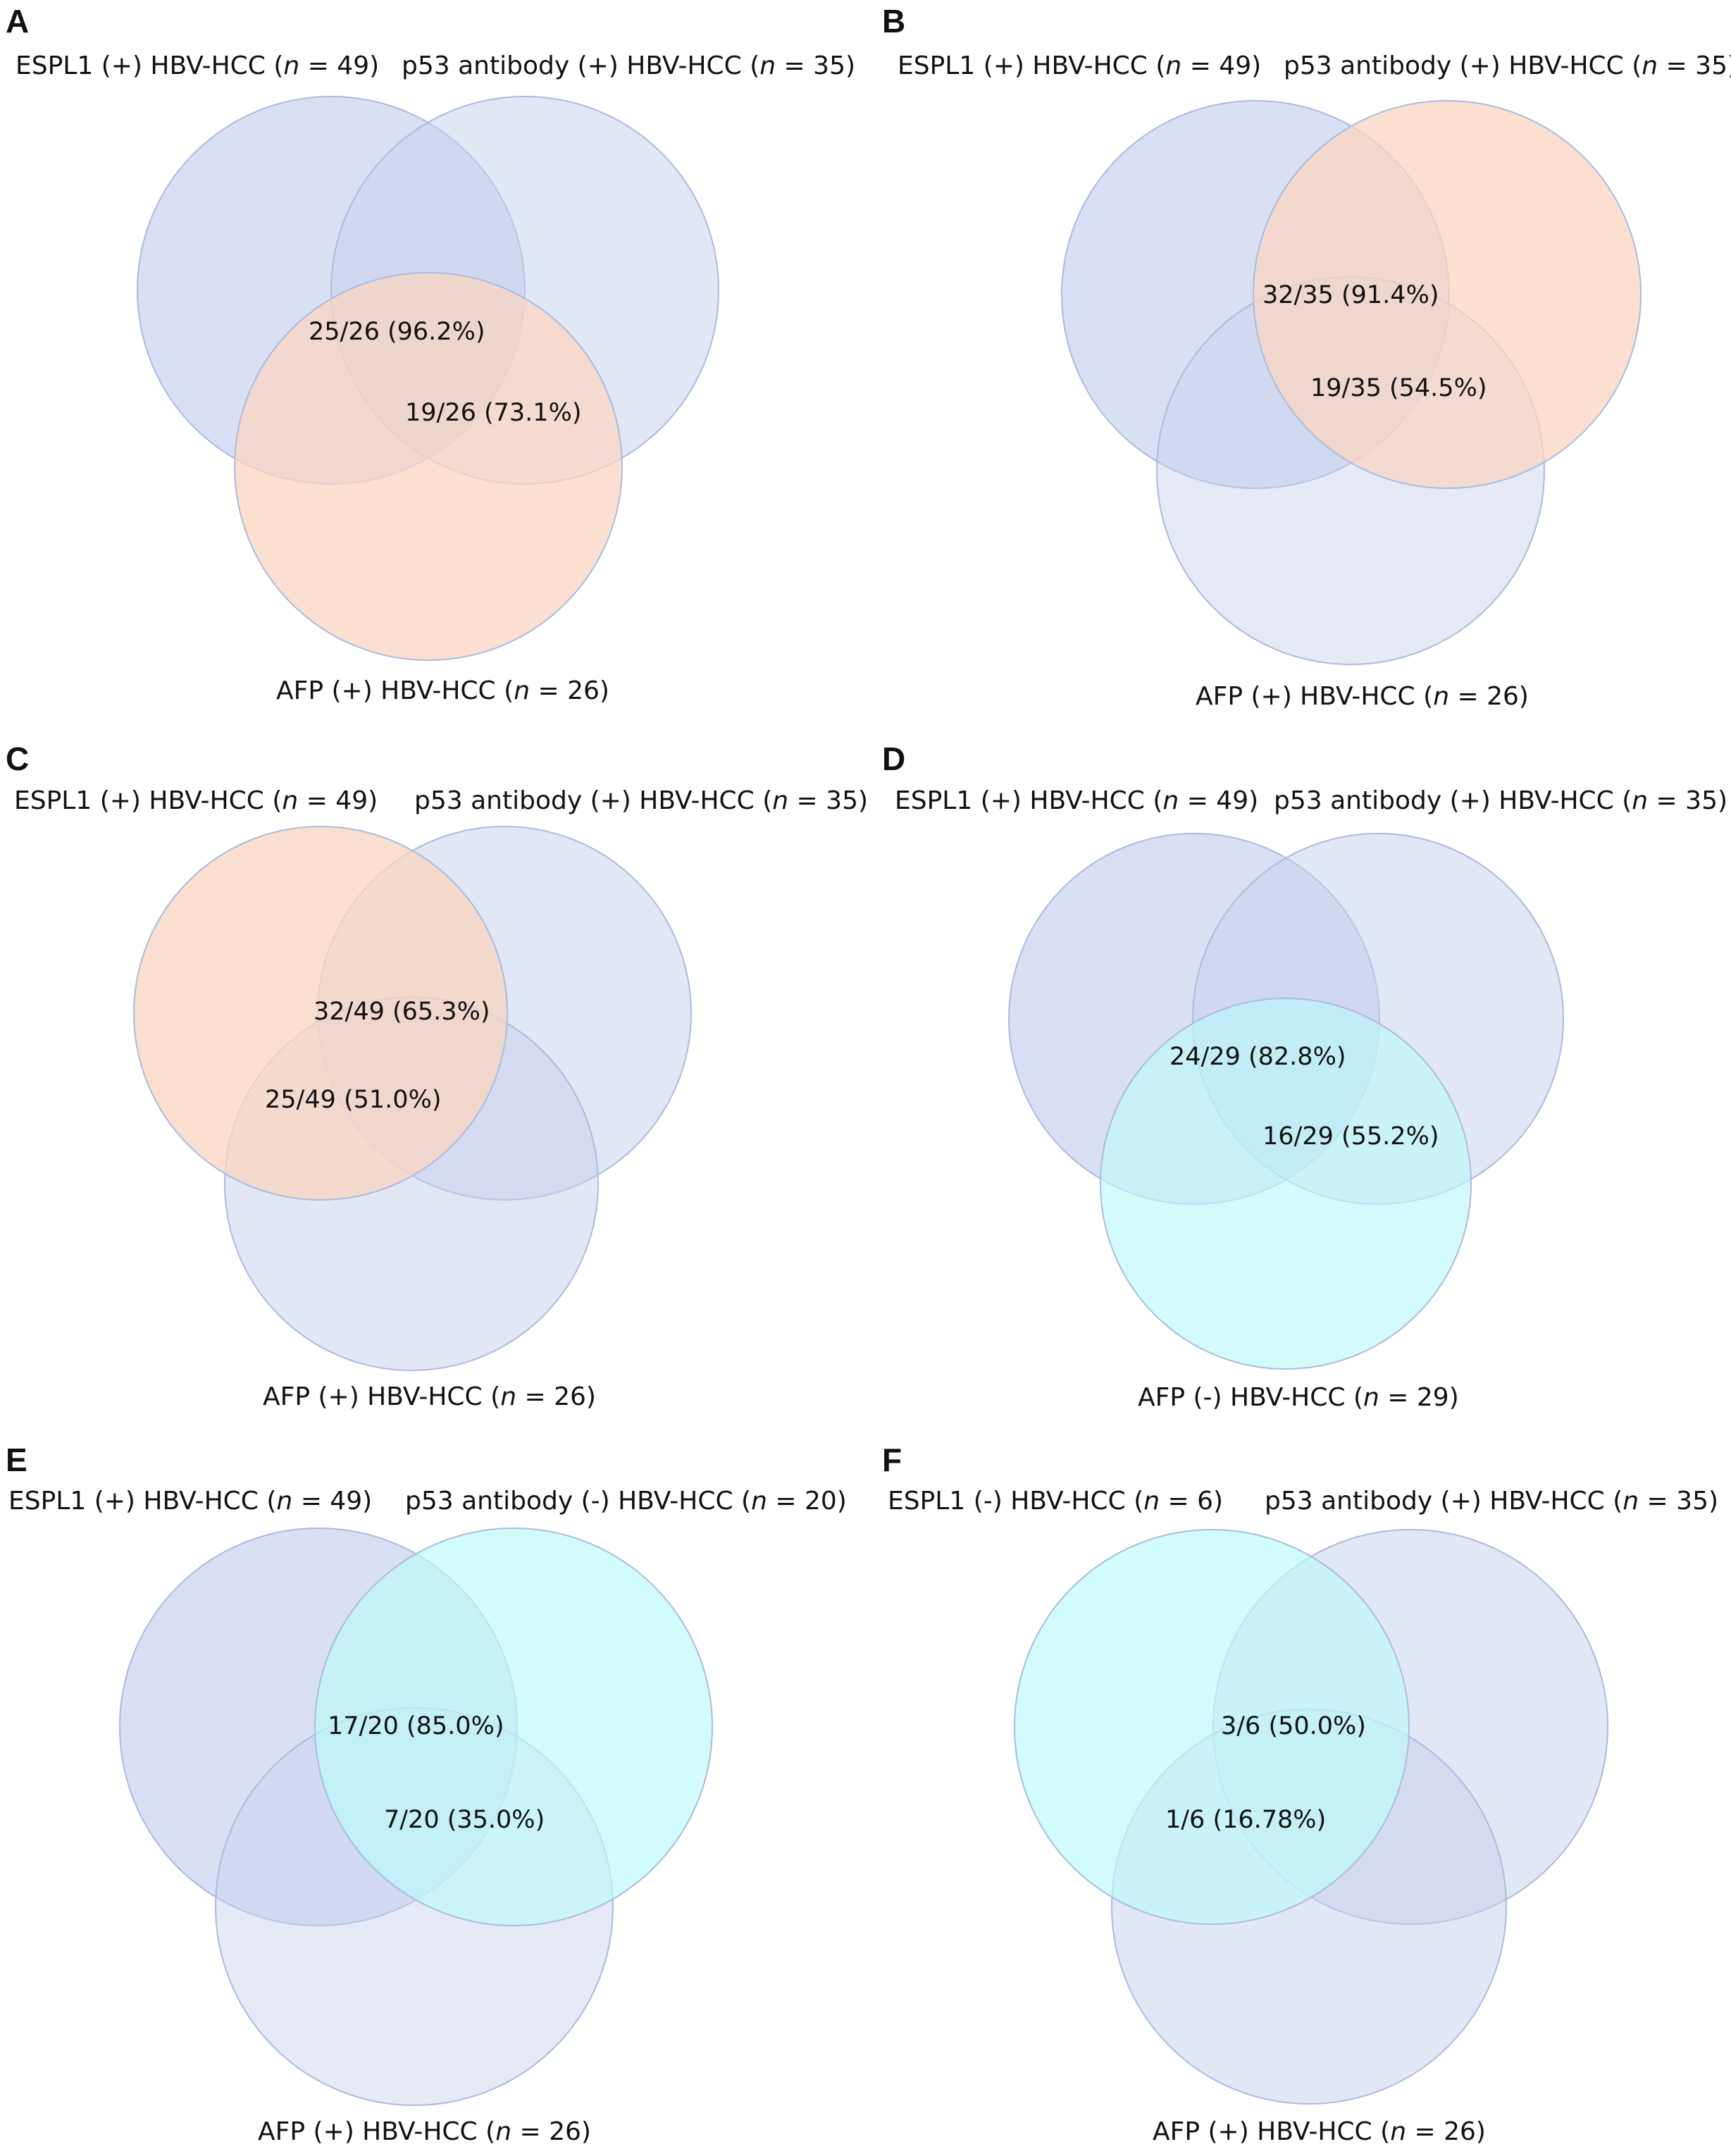  I want to click on overlap-upper-label: 24/29 (82.8%), so click(1258, 1057).